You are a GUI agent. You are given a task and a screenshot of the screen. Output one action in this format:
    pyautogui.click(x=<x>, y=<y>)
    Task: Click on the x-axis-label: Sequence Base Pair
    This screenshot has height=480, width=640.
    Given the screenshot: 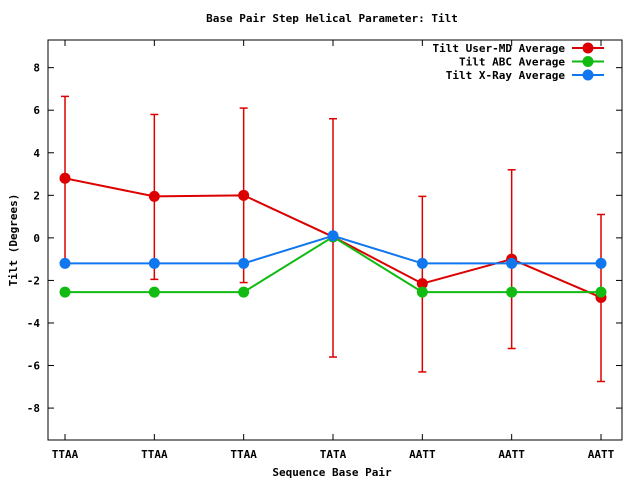 What is the action you would take?
    pyautogui.click(x=332, y=472)
    